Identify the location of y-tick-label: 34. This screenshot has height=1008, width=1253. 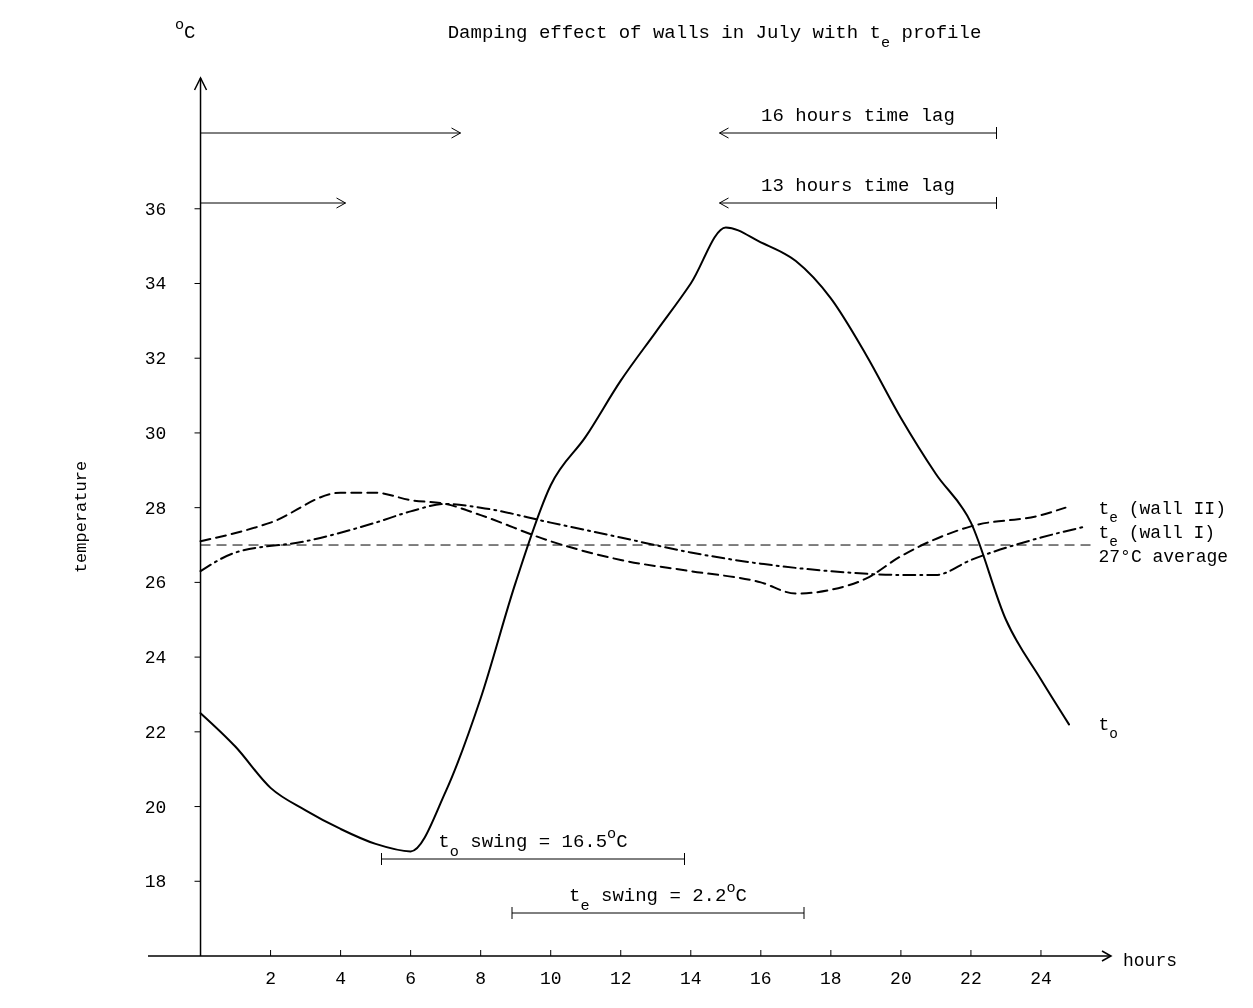
(155, 284).